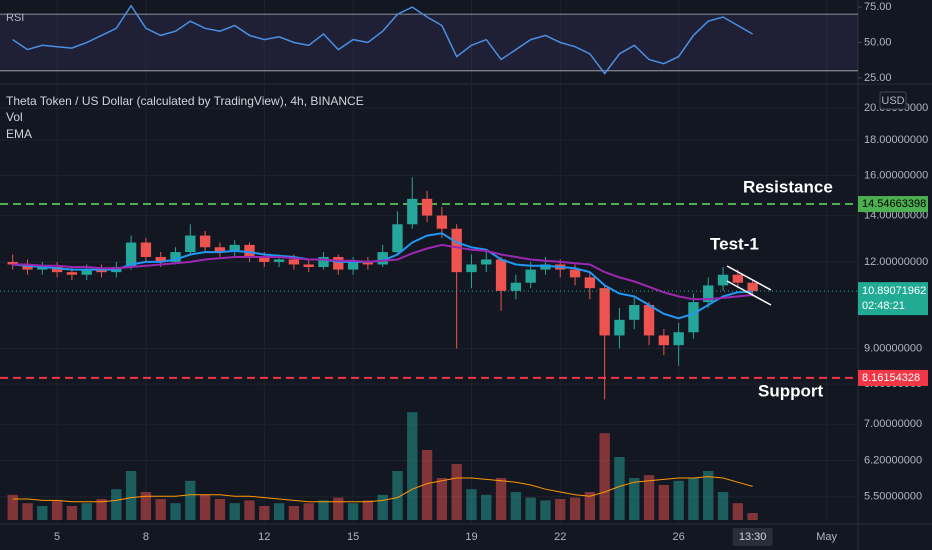  Describe the element at coordinates (752, 537) in the screenshot. I see `cursor-box` at that location.